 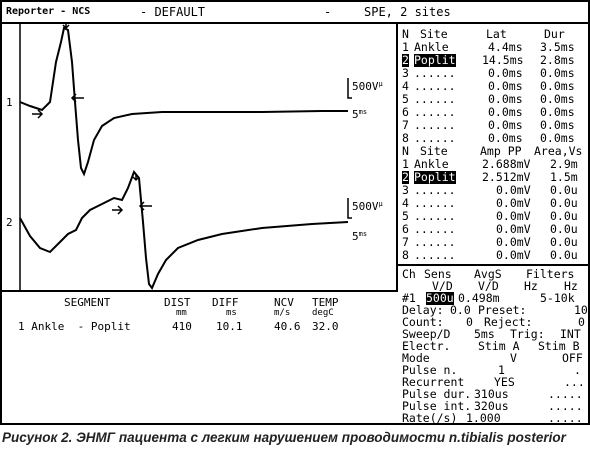 What do you see at coordinates (488, 112) in the screenshot?
I see `latency-row: 6...... 0.0ms 0.0ms` at bounding box center [488, 112].